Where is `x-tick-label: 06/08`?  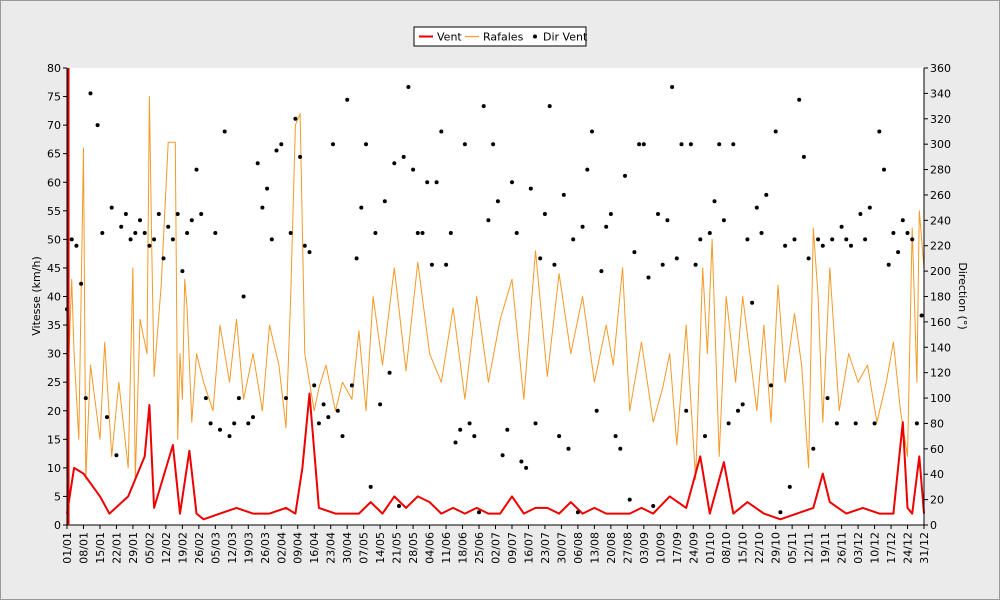
x-tick-label: 06/08 is located at coordinates (578, 548).